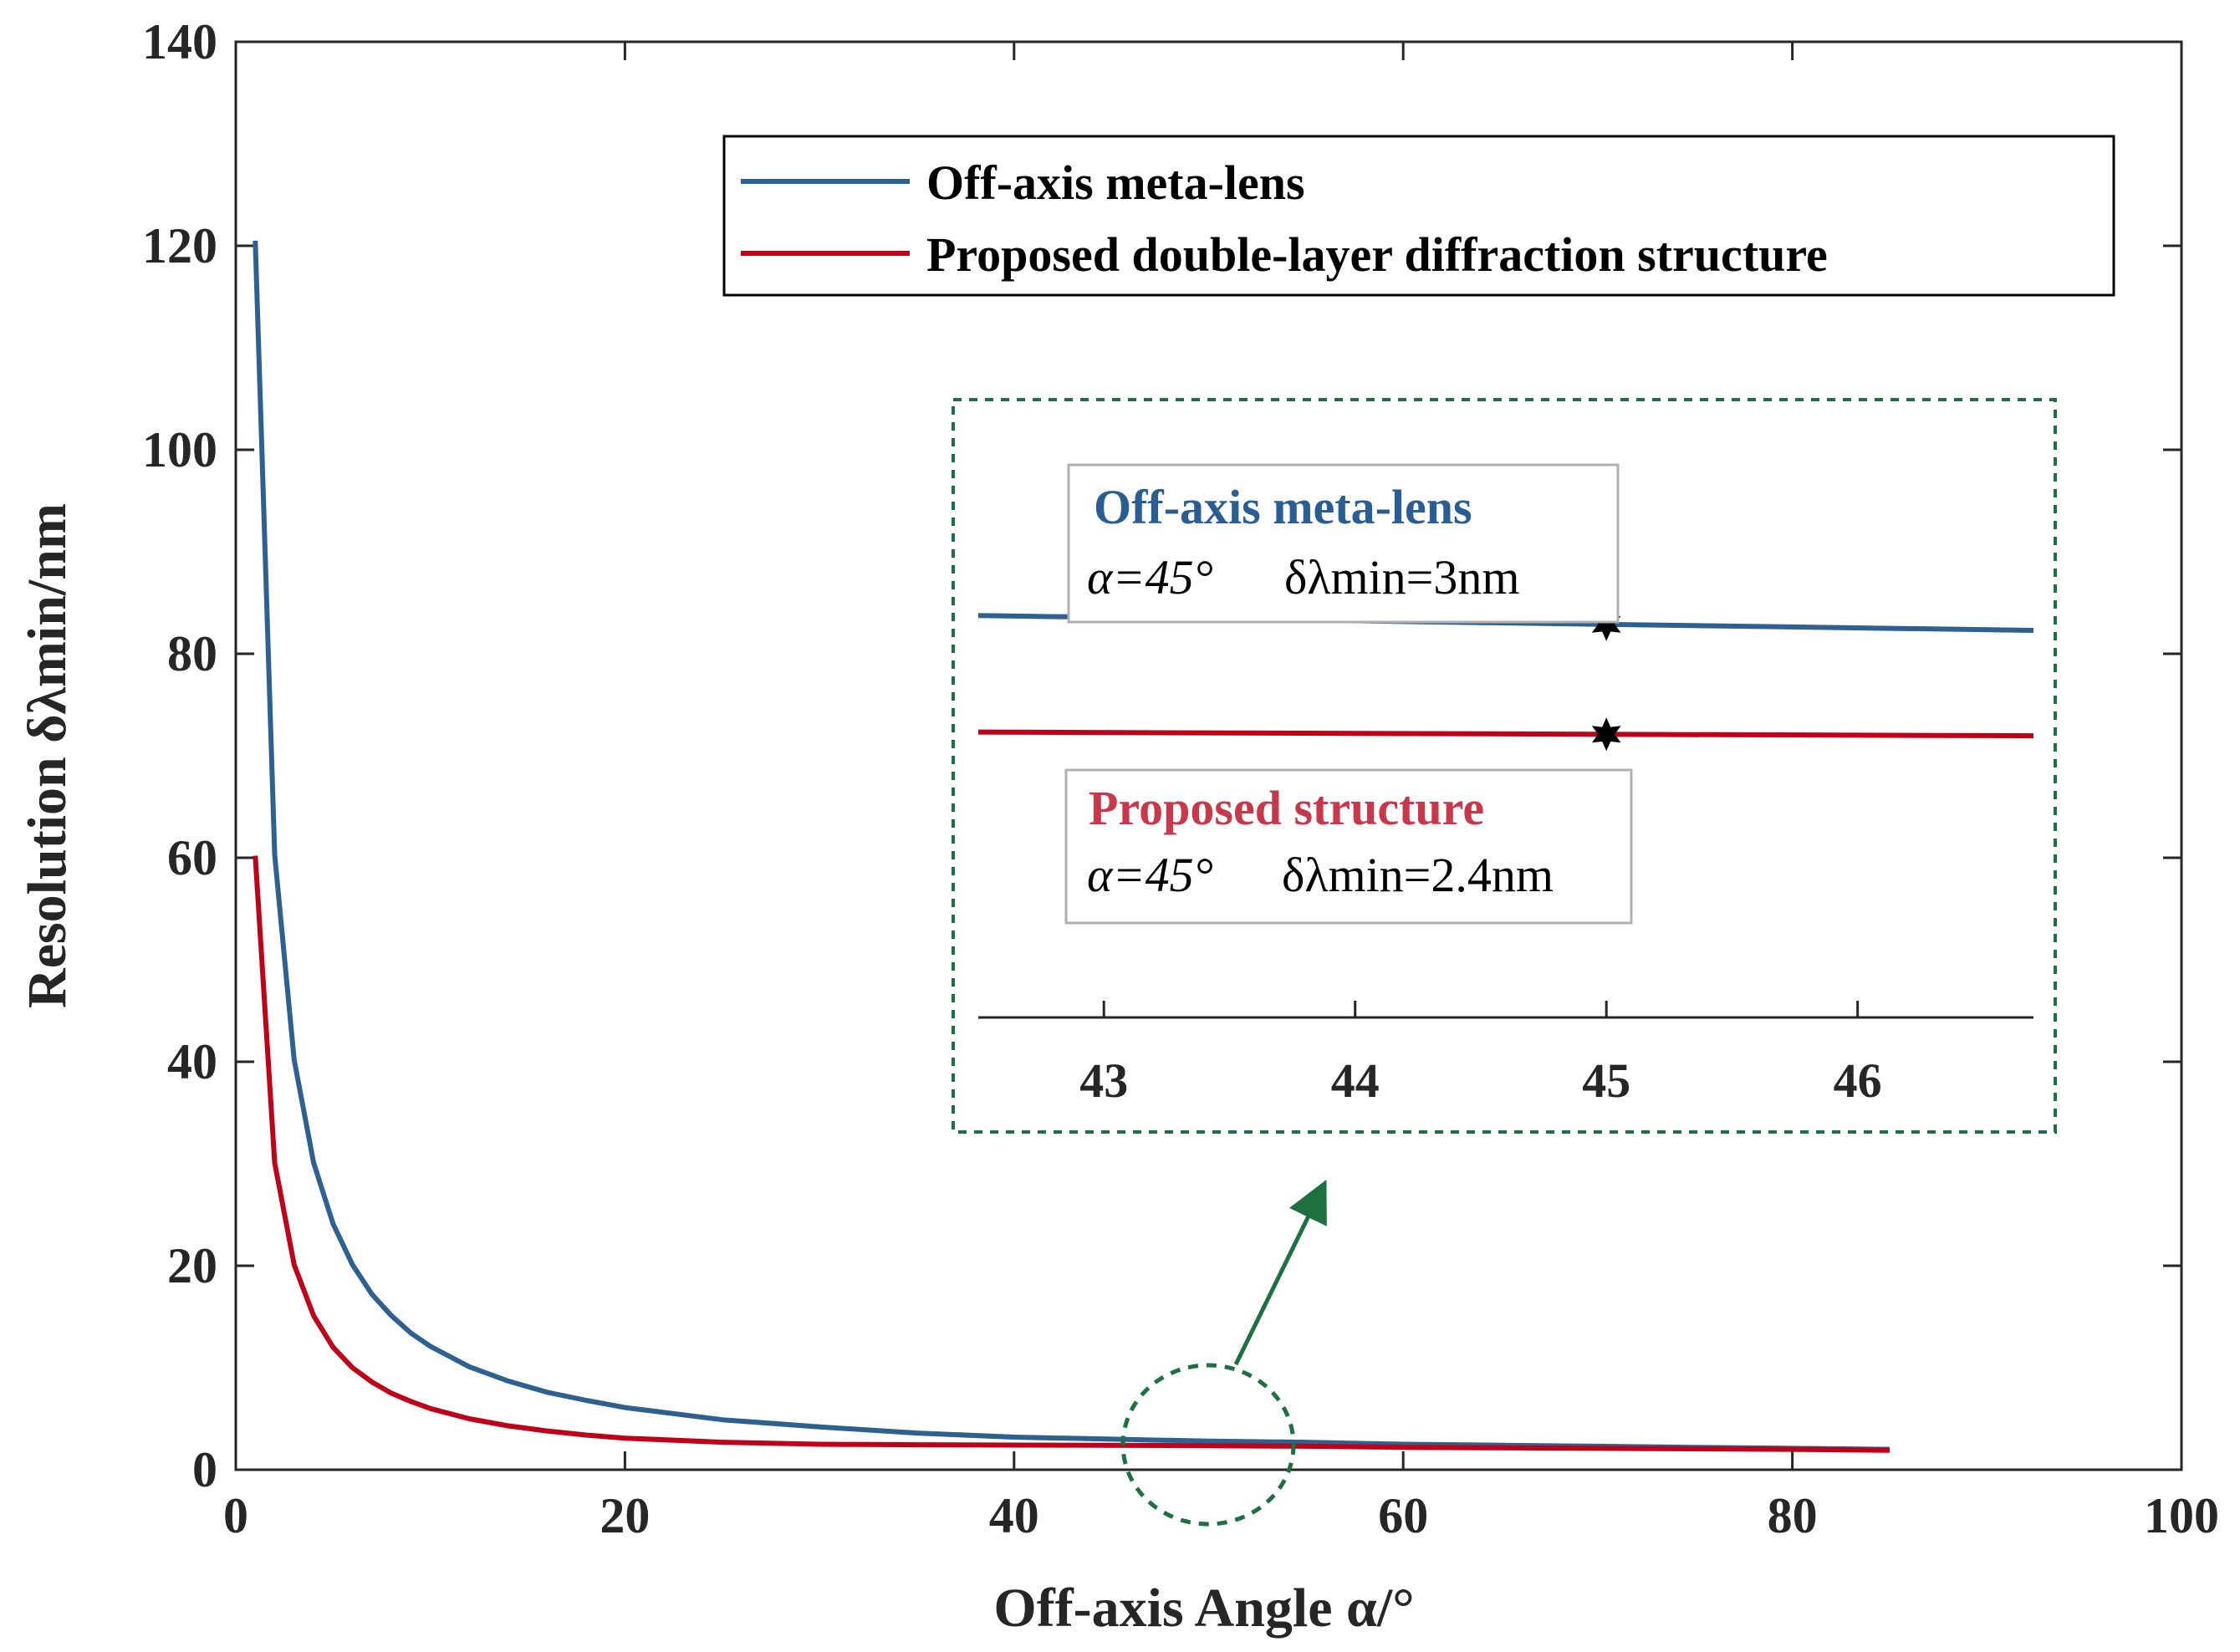 This screenshot has height=1652, width=2240. I want to click on x-tick-label: 20, so click(625, 1515).